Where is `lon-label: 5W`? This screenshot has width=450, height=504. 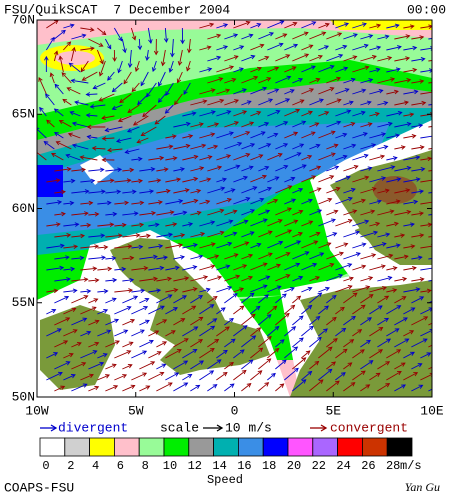
lon-label: 5W is located at coordinates (136, 410).